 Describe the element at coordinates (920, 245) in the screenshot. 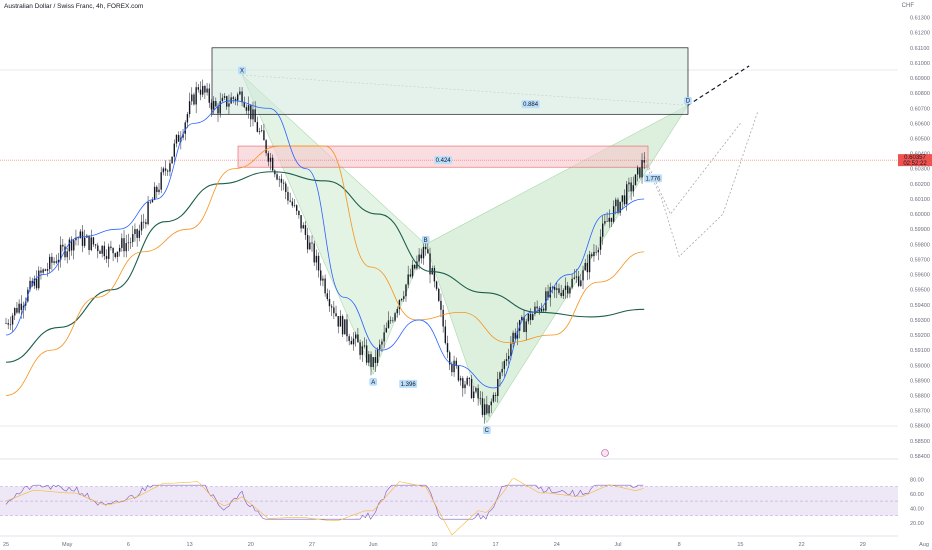

I see `y-tick-label: 0.59800` at that location.